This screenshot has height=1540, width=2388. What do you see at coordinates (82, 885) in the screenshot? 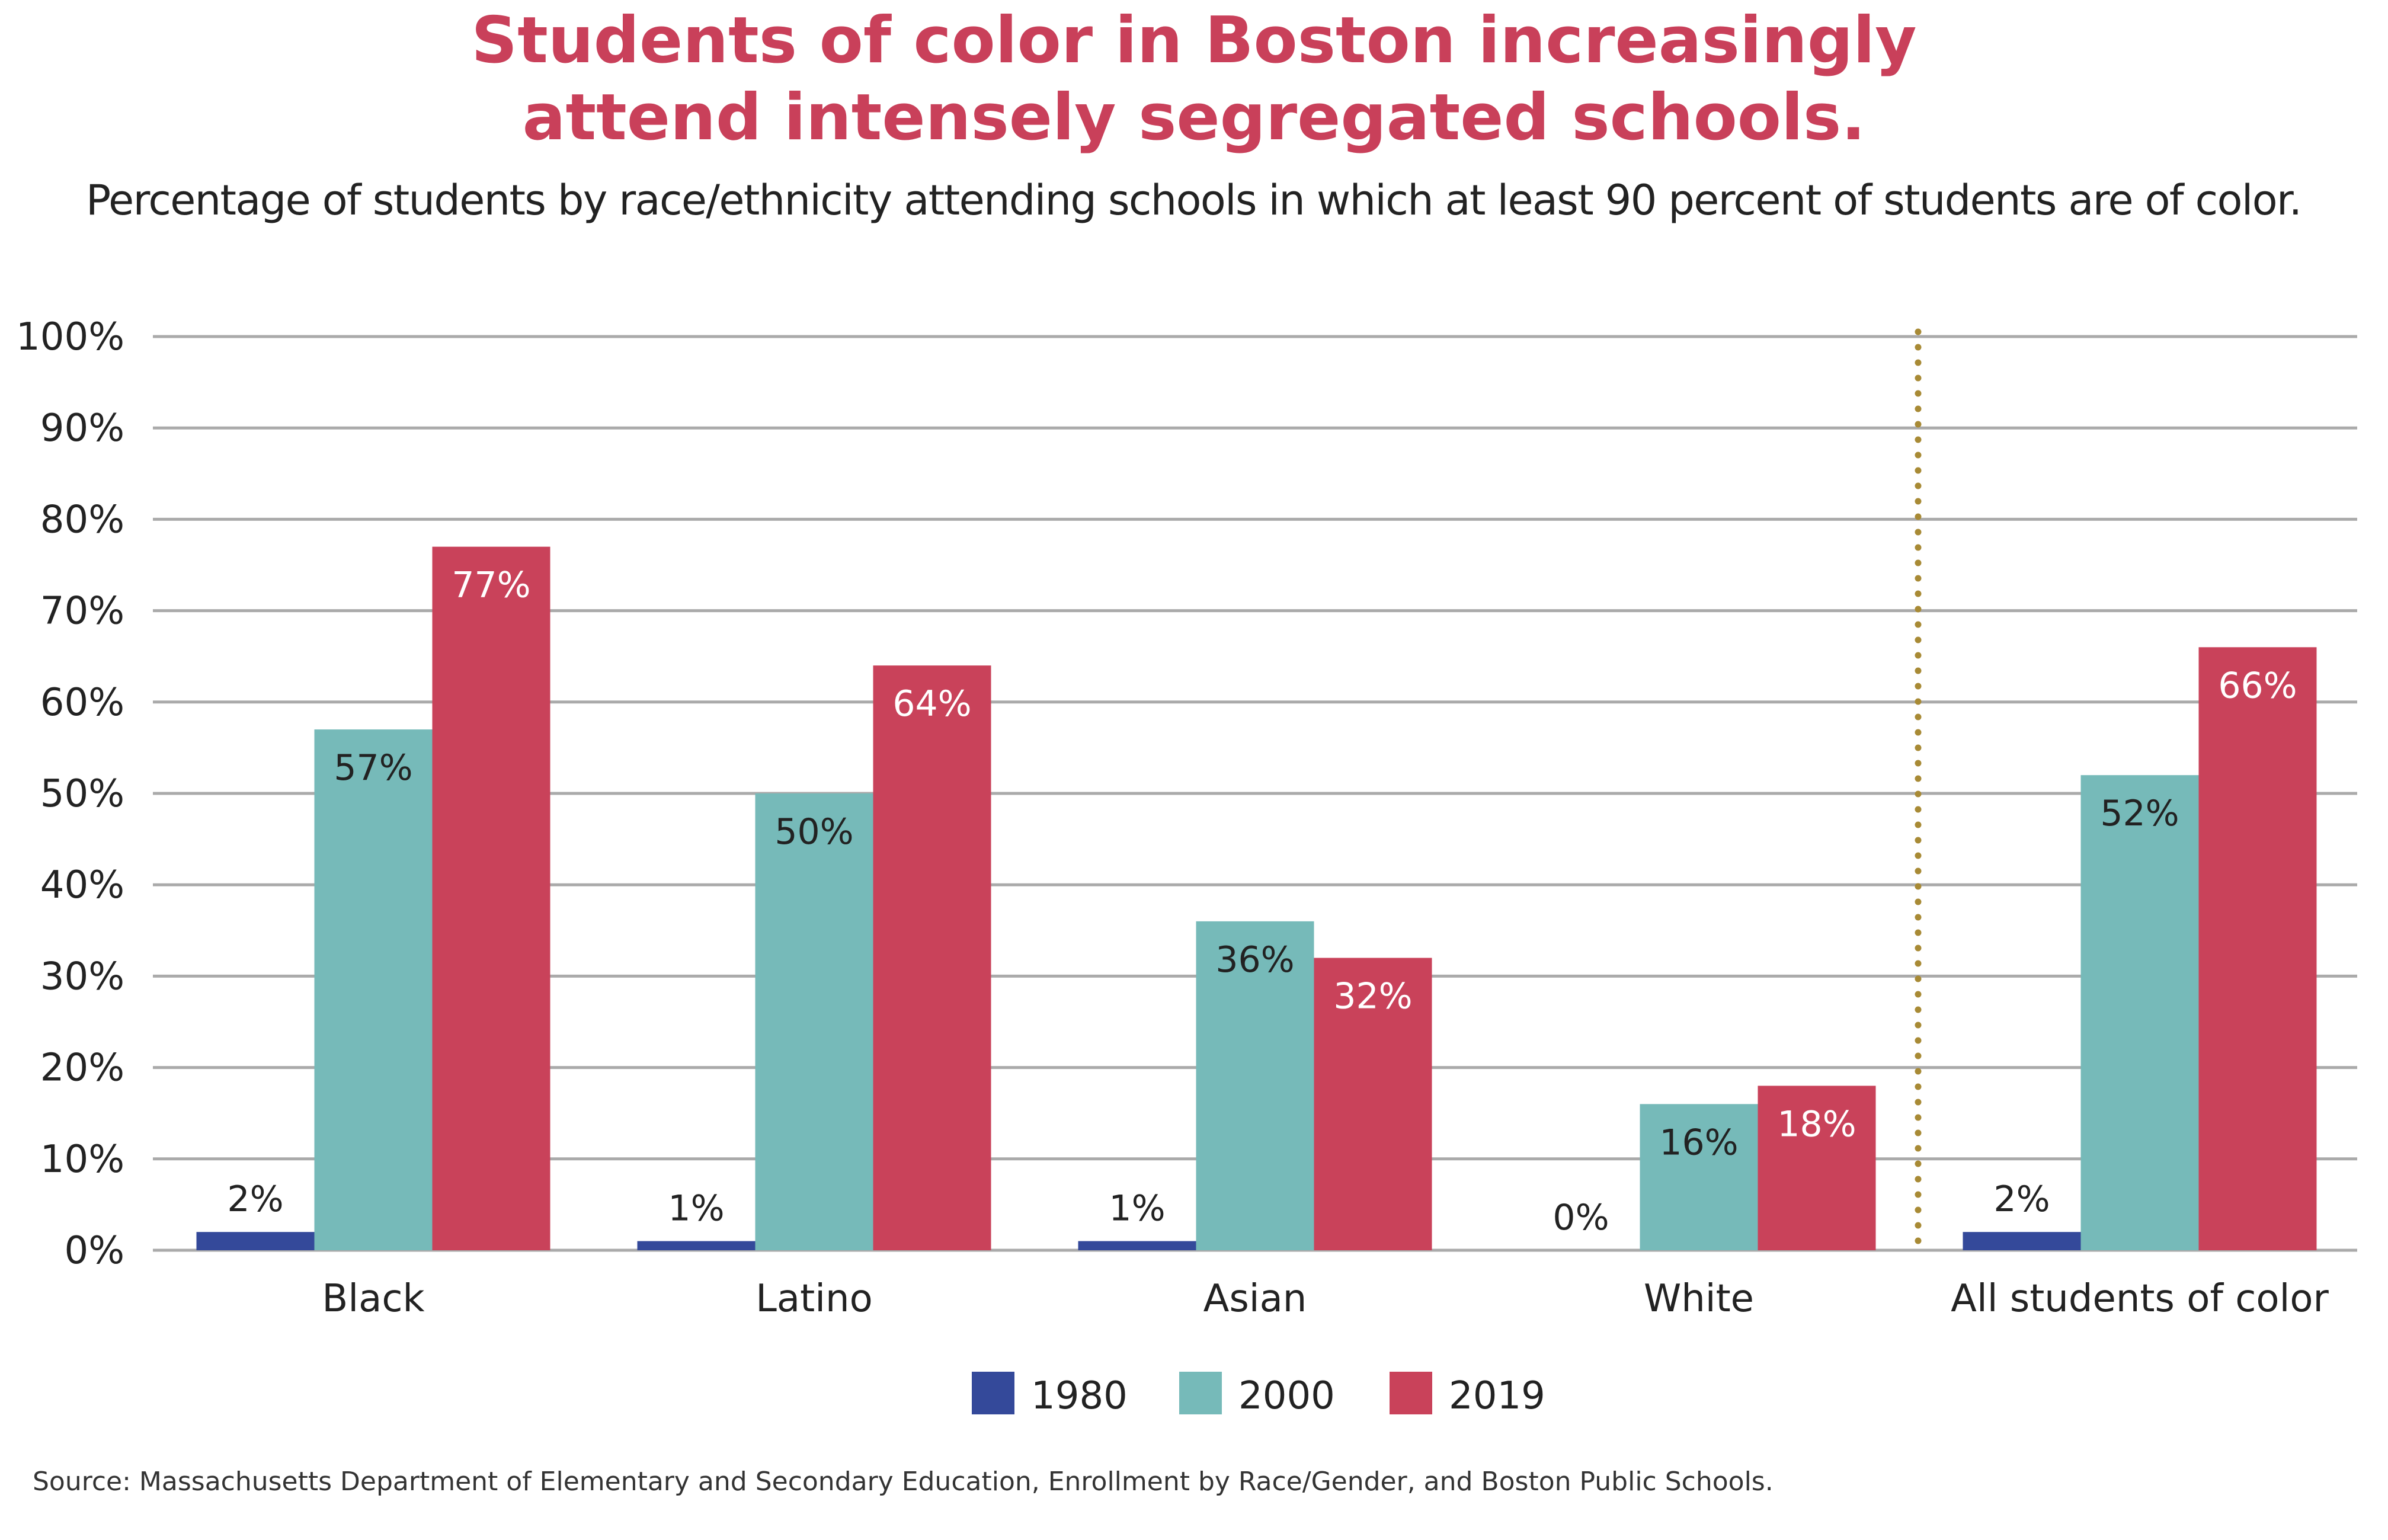
I see `y-tick-label: 40%` at bounding box center [82, 885].